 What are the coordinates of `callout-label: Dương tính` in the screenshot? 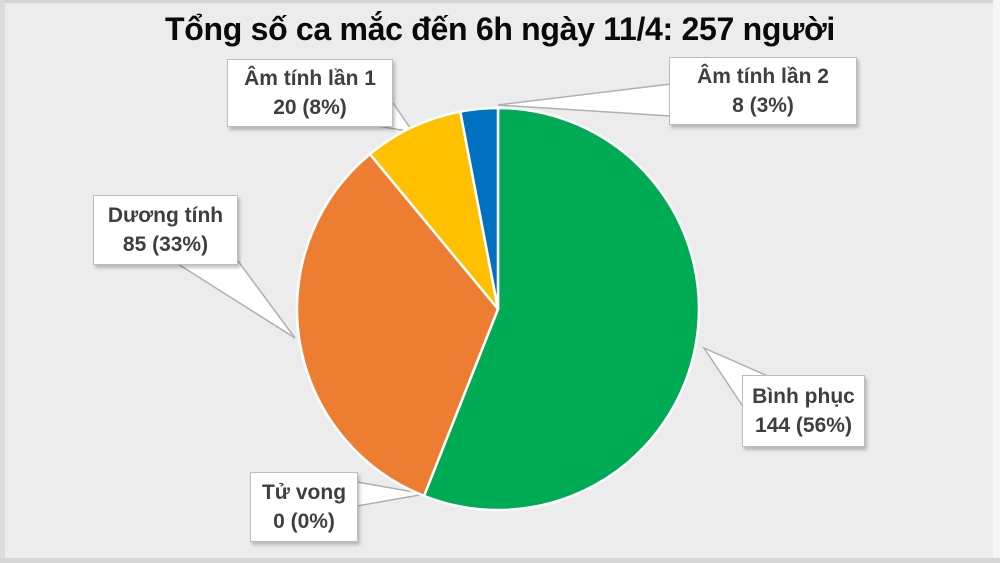 It's located at (165, 215).